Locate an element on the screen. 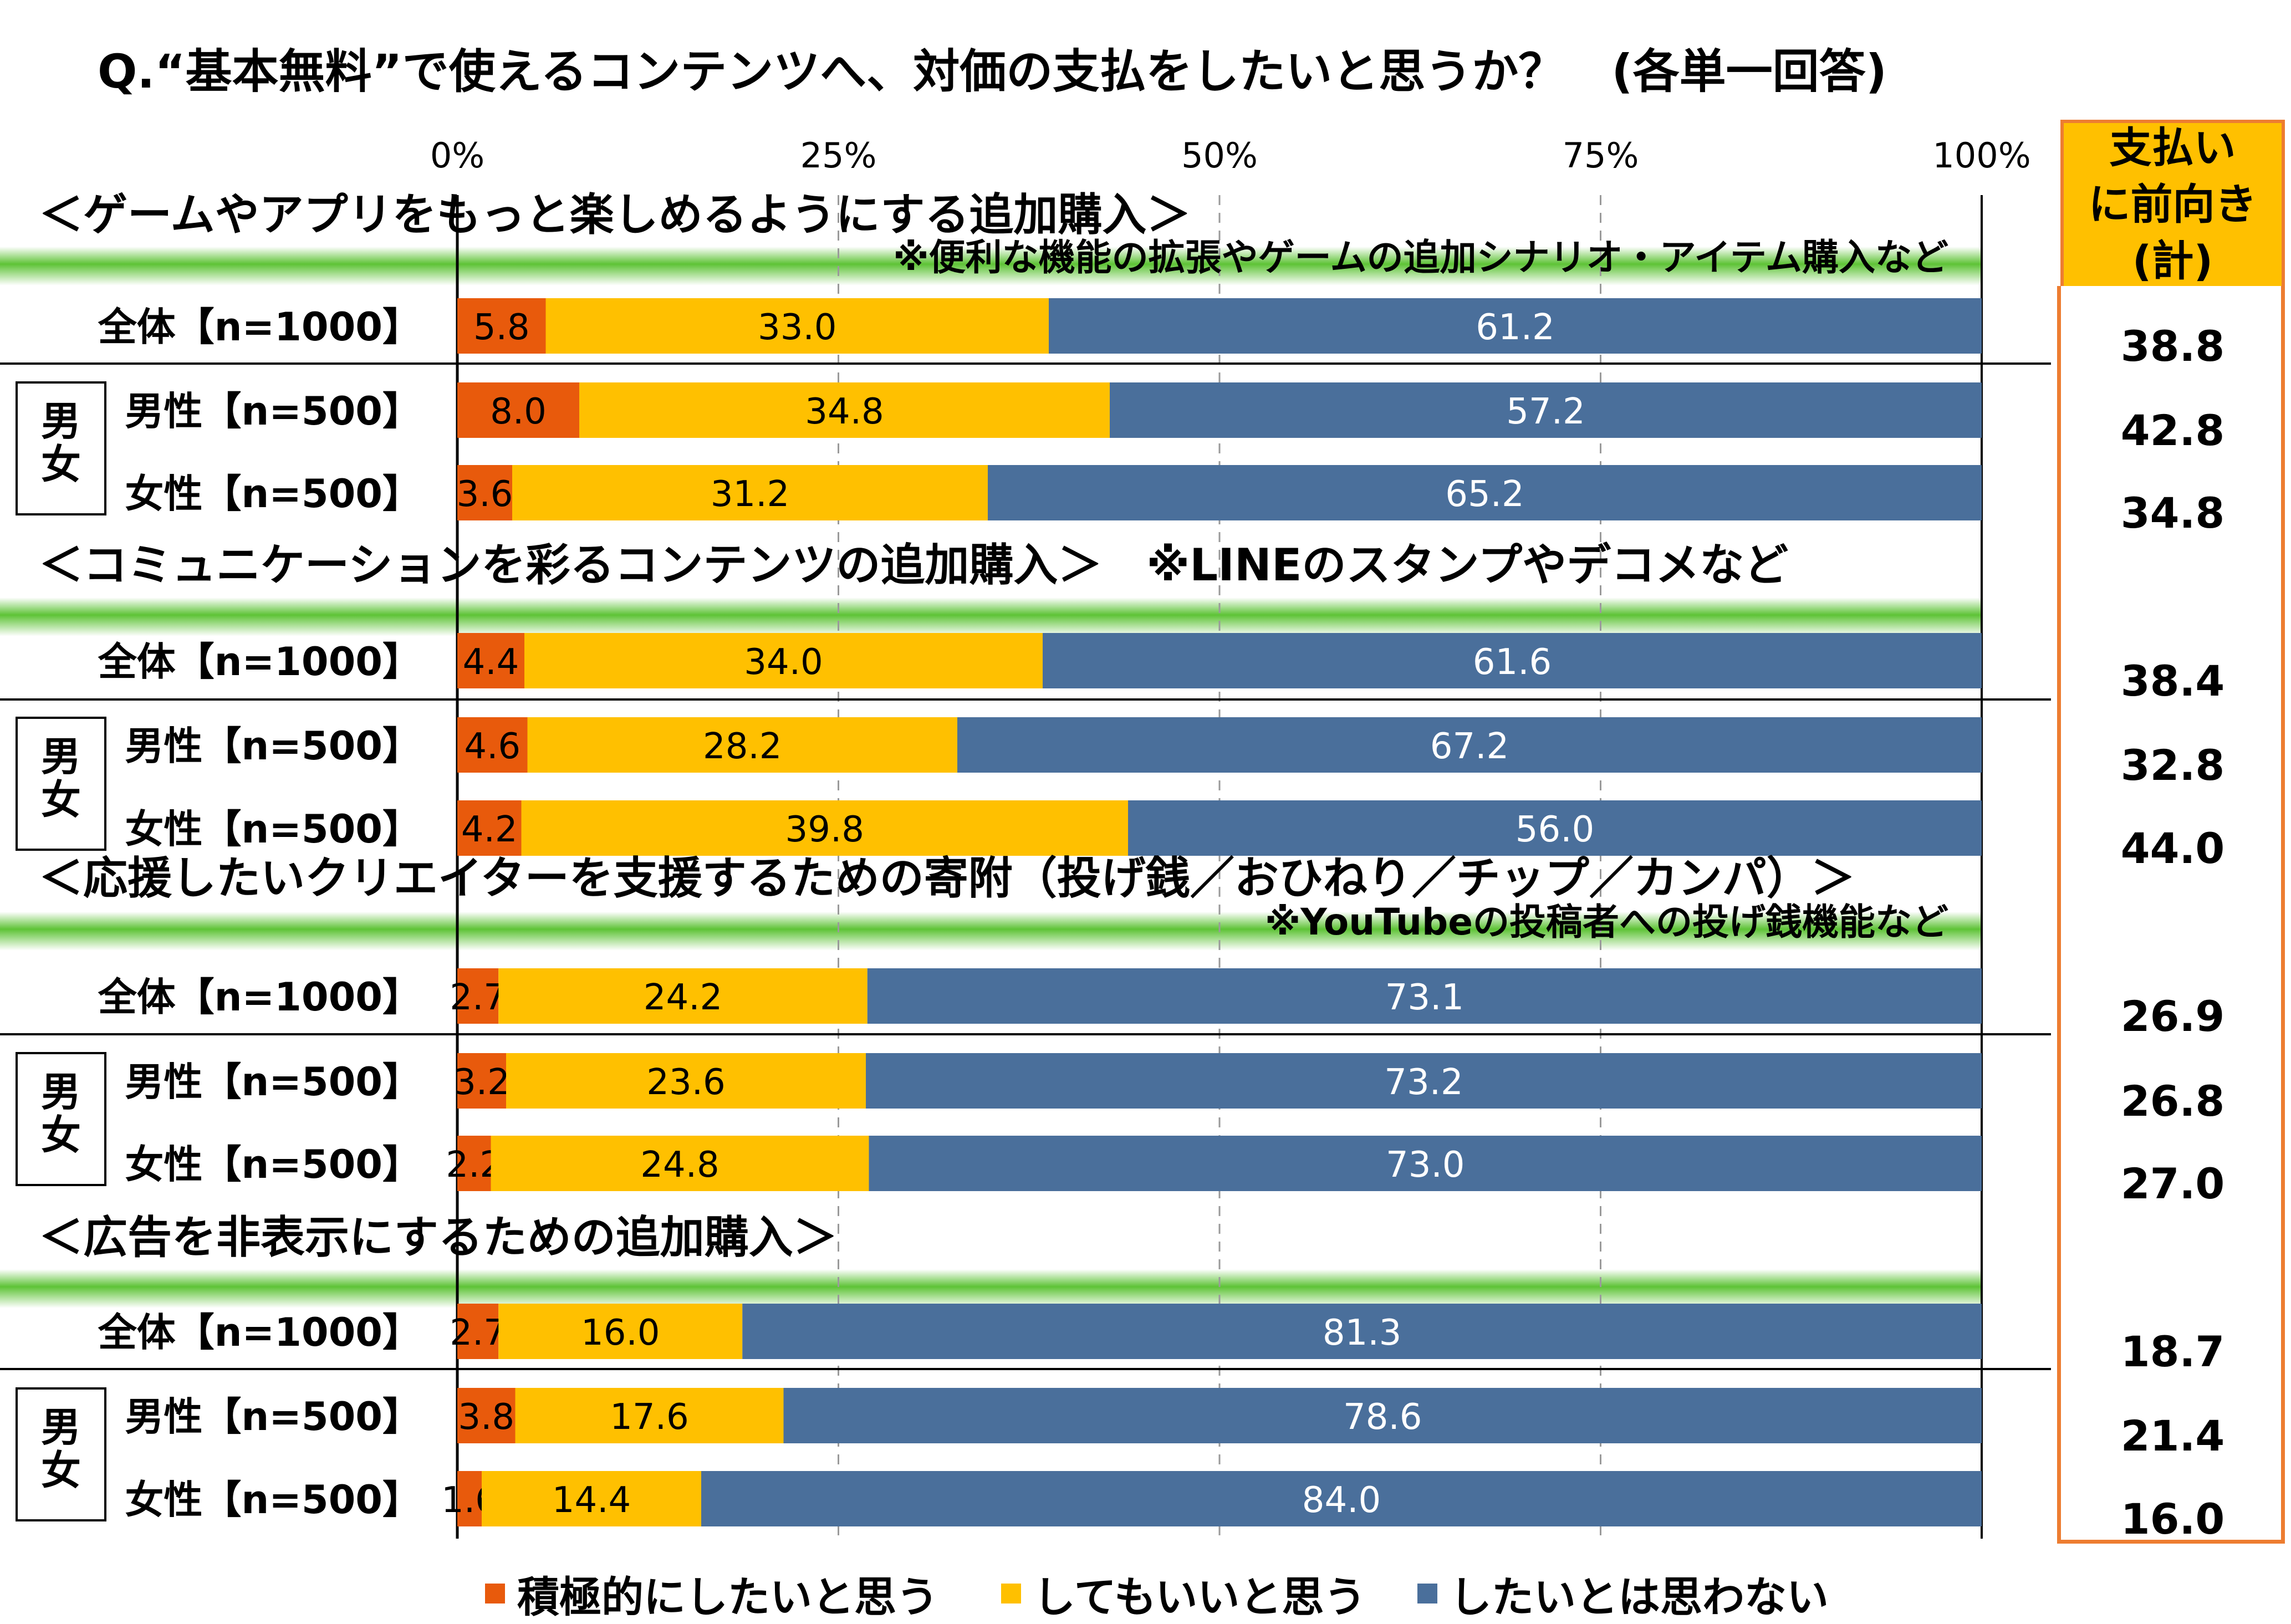 The width and height of the screenshot is (2291, 1624). data-label: 56.0 is located at coordinates (1555, 830).